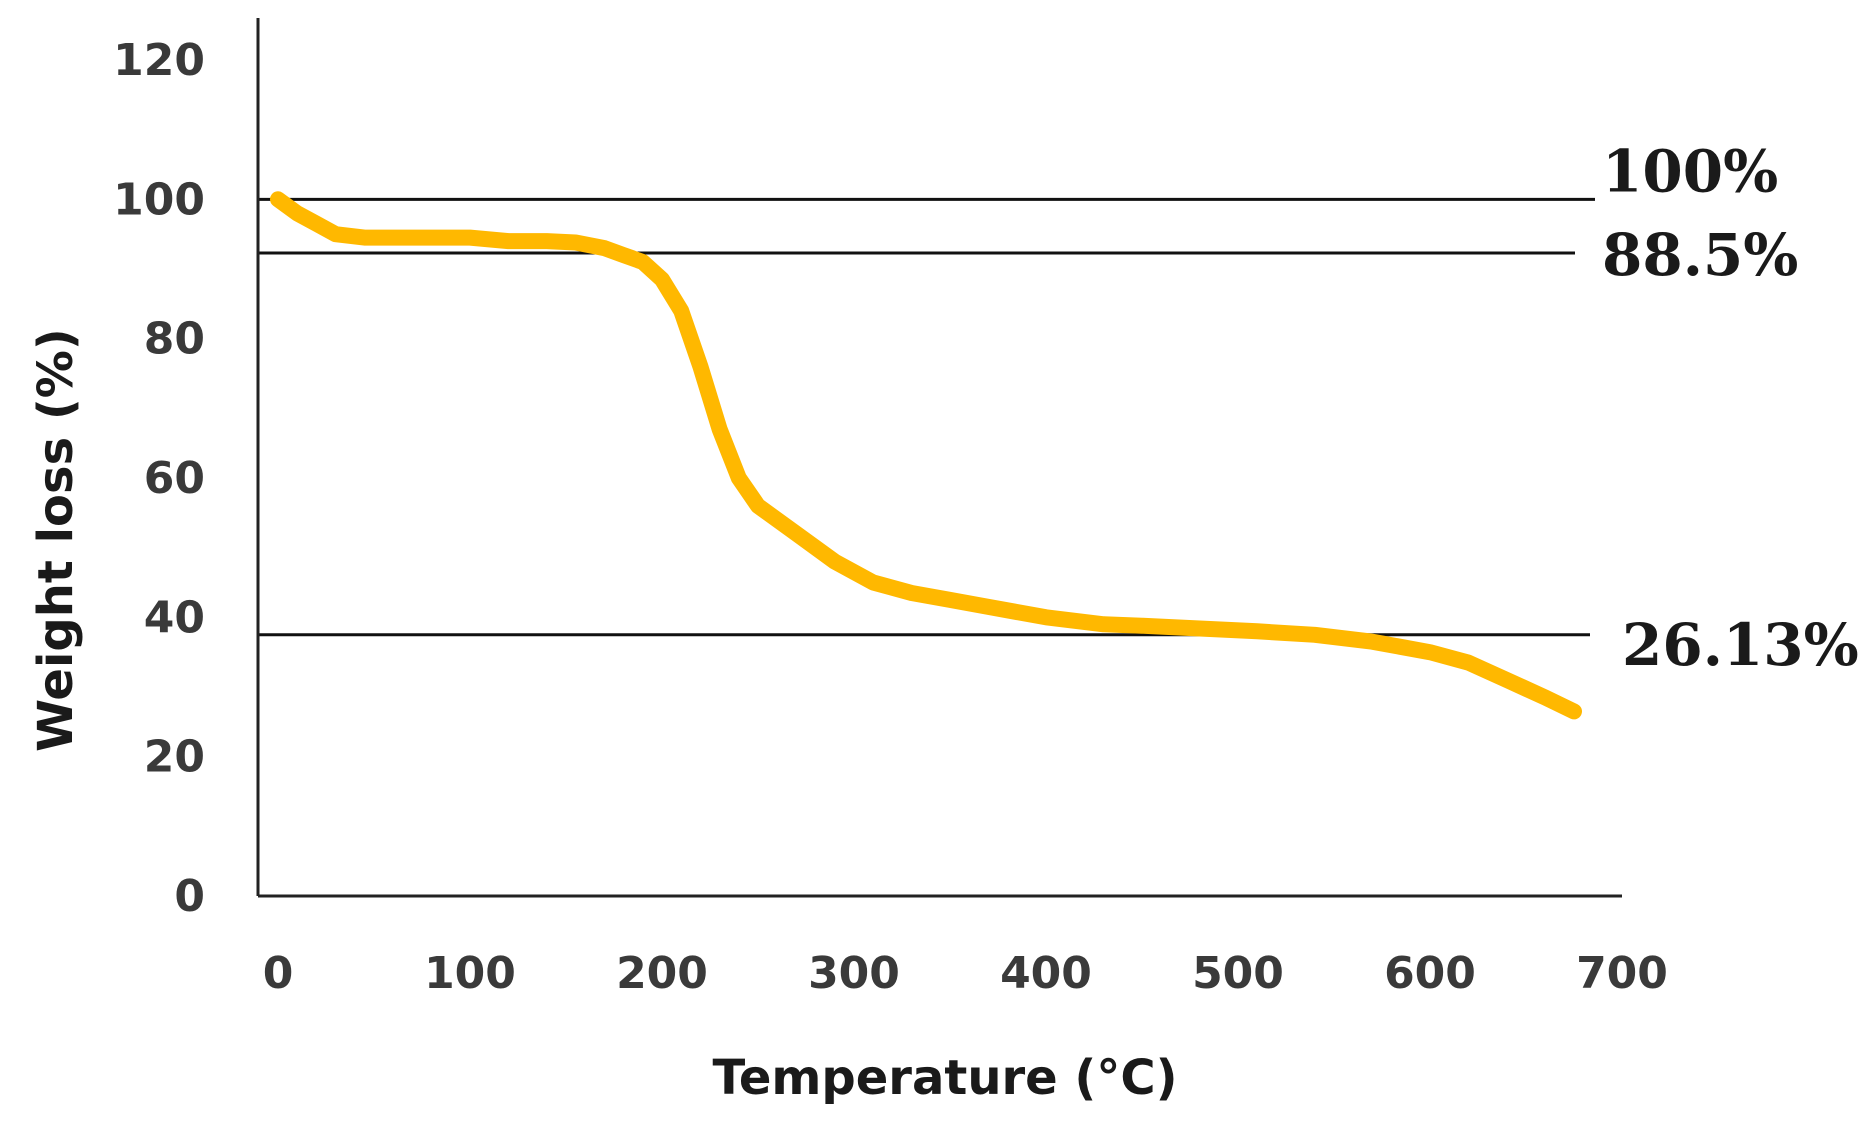 The height and width of the screenshot is (1132, 1860). What do you see at coordinates (278, 973) in the screenshot?
I see `x-tick-label: 0` at bounding box center [278, 973].